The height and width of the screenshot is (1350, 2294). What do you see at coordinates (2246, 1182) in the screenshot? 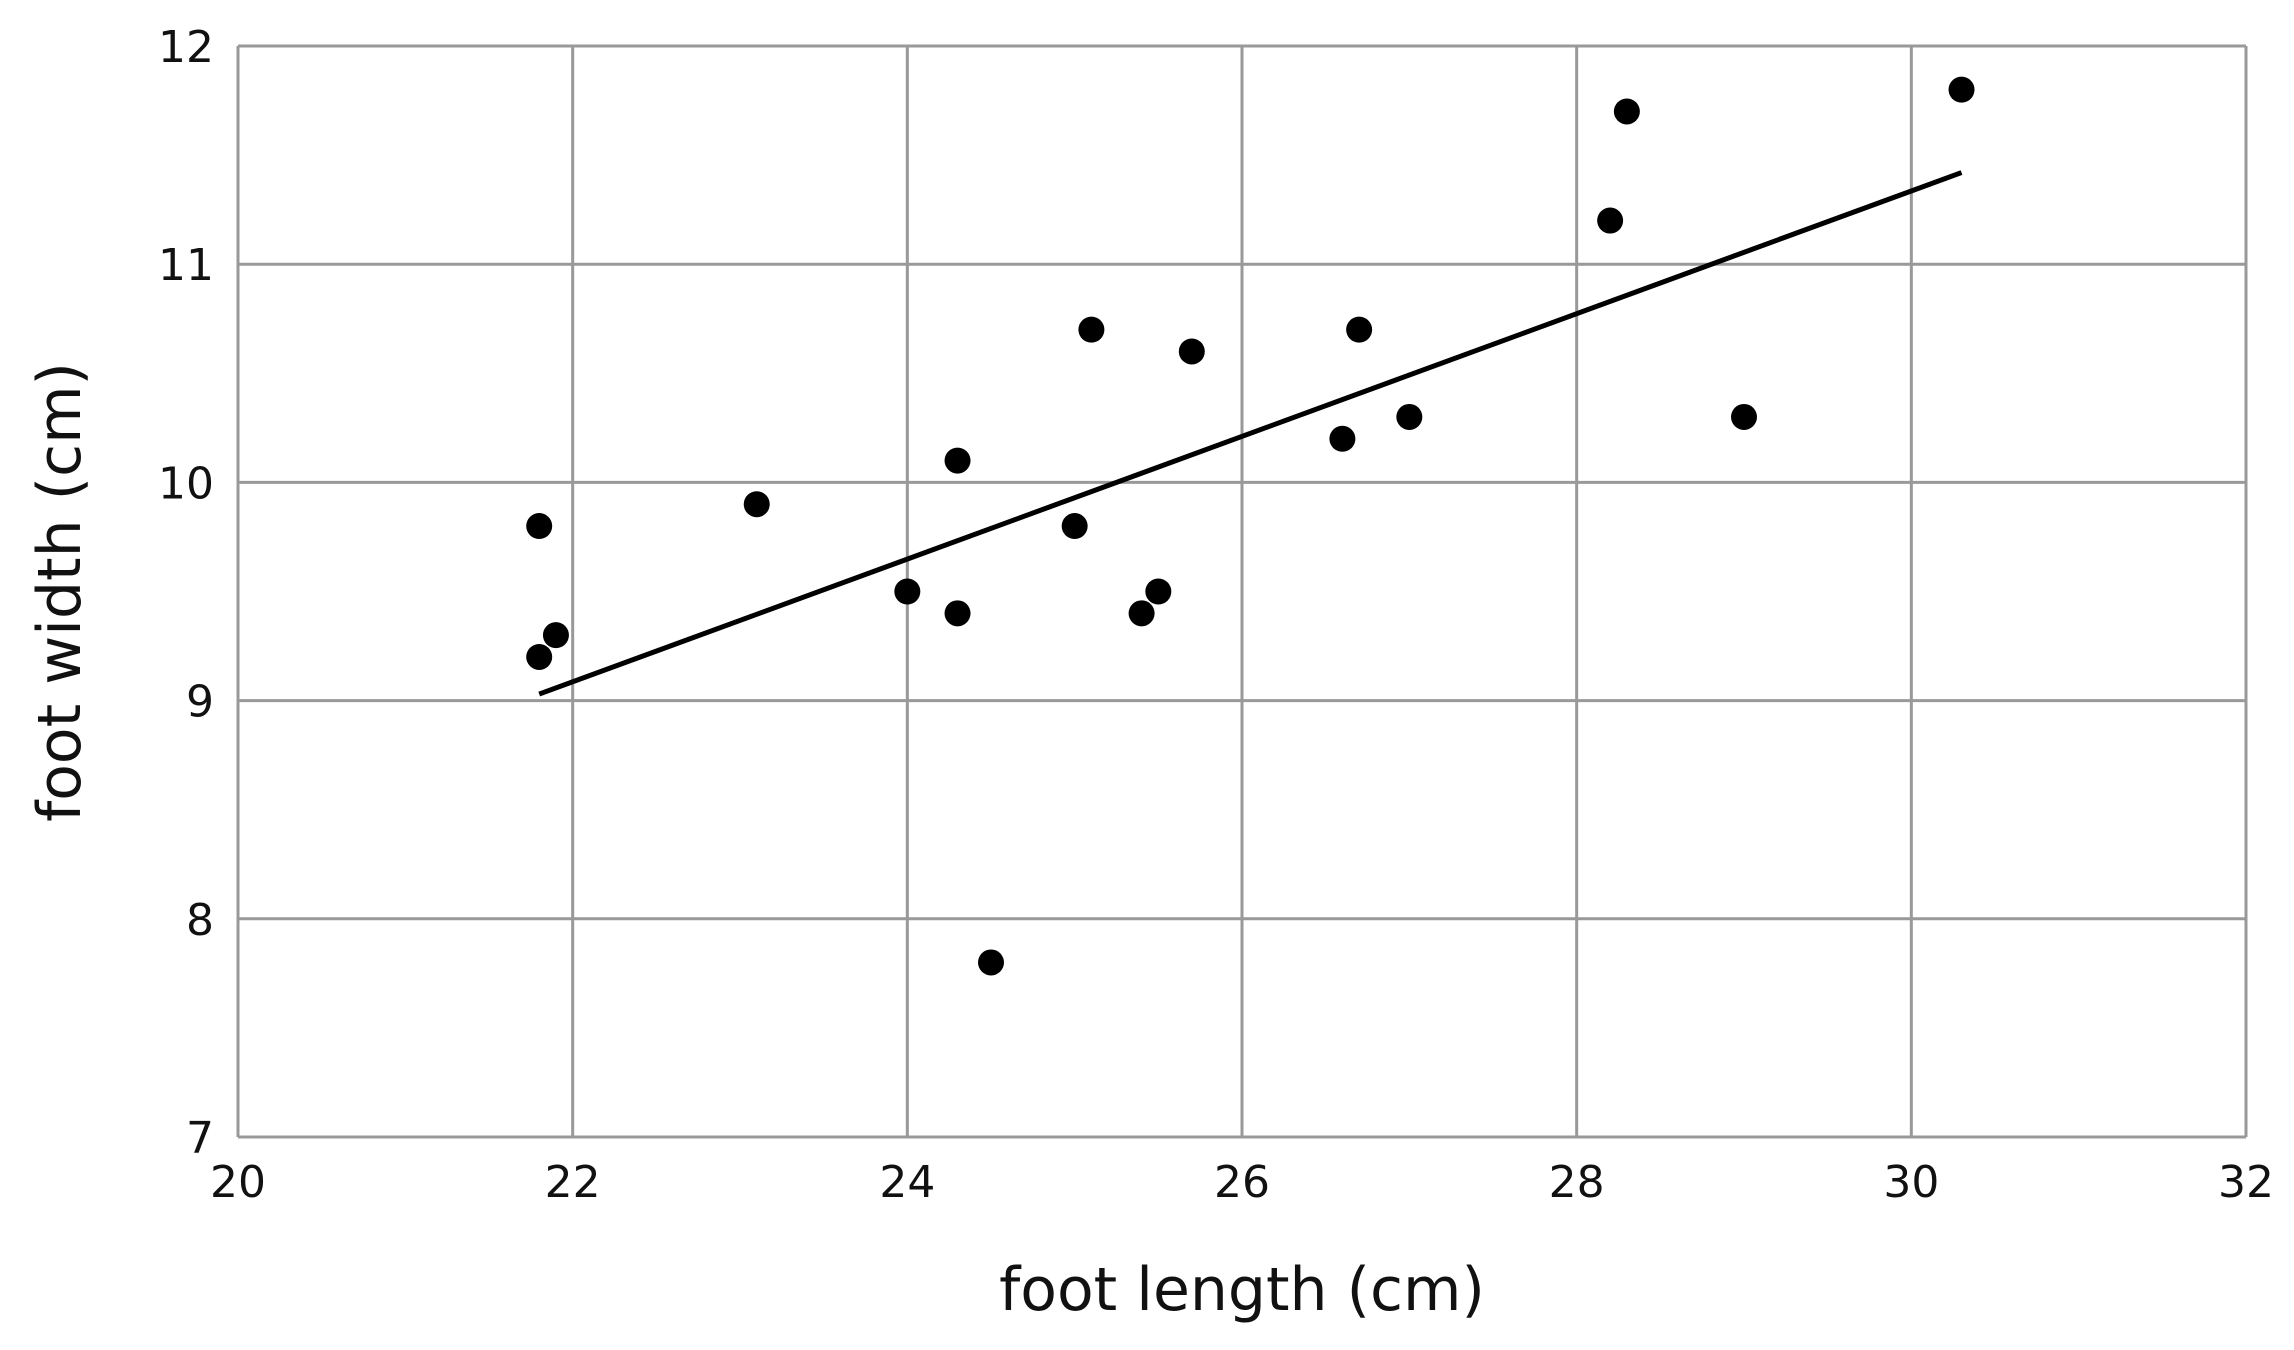
I see `x-tick-label: 32` at bounding box center [2246, 1182].